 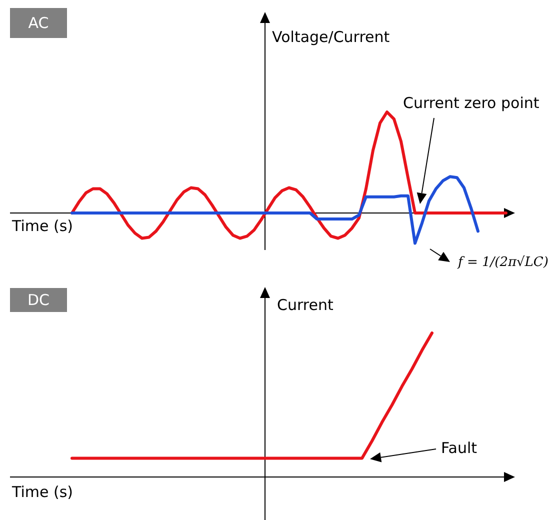 What do you see at coordinates (38, 300) in the screenshot?
I see `chart-title: DC` at bounding box center [38, 300].